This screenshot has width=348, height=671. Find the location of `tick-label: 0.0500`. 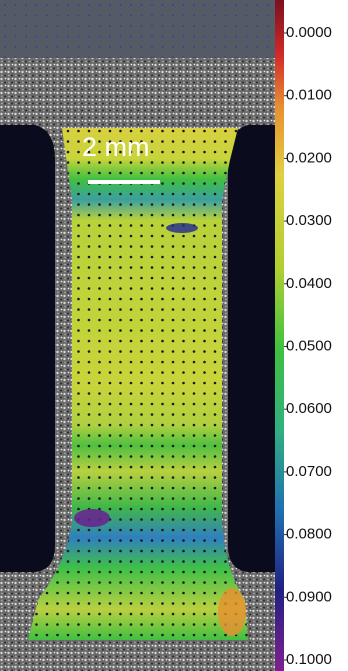

tick-label: 0.0500 is located at coordinates (309, 345).